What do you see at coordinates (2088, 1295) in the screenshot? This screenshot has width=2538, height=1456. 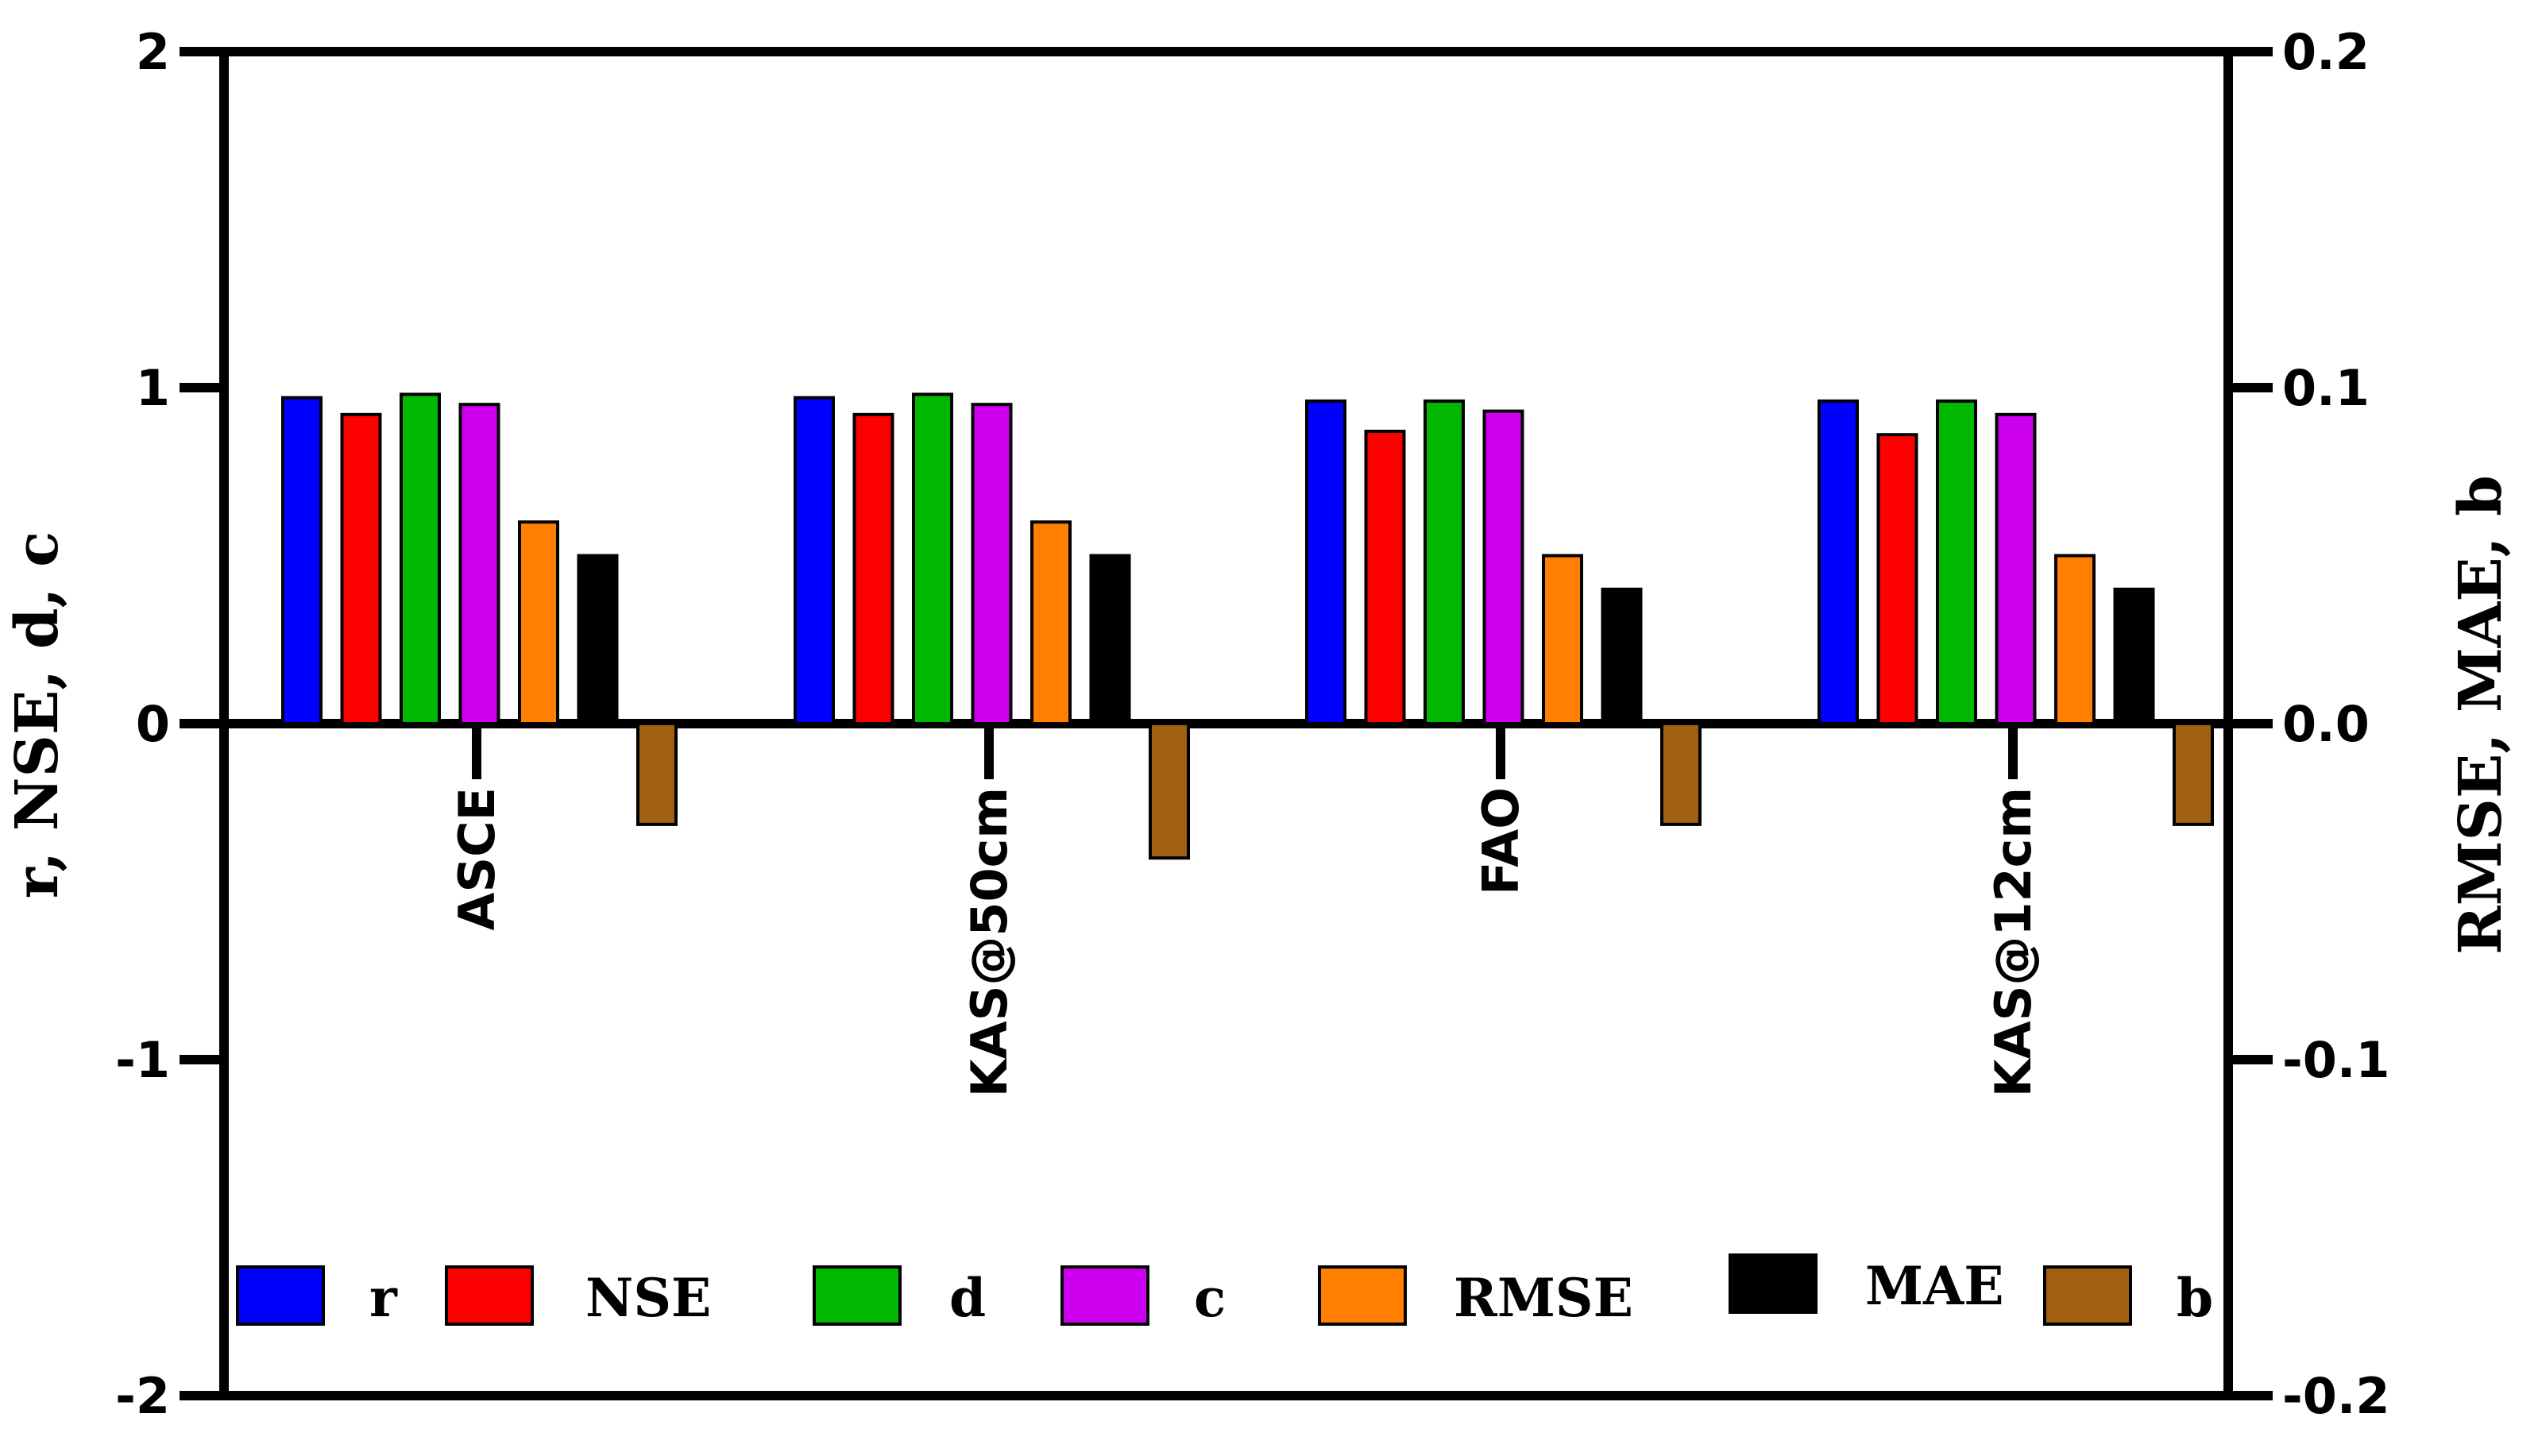 I see `legend-swatch-b` at bounding box center [2088, 1295].